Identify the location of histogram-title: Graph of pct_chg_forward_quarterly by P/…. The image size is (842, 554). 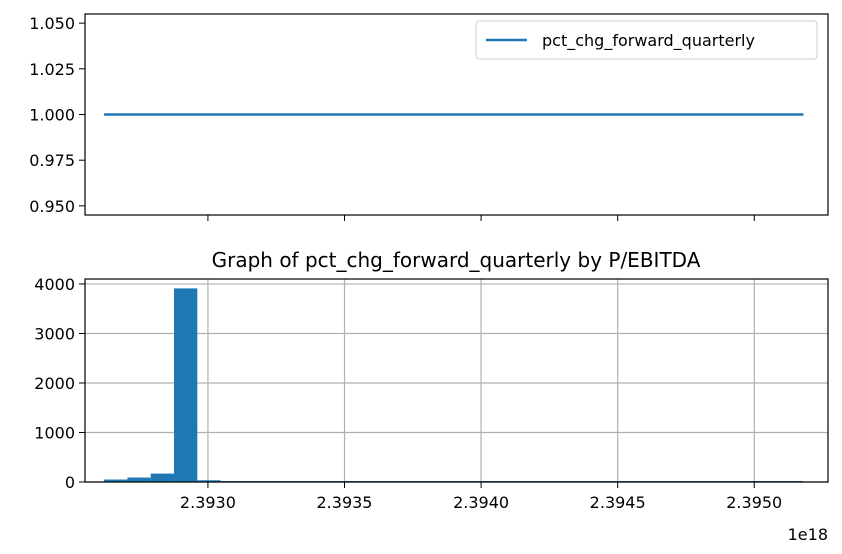
(456, 260).